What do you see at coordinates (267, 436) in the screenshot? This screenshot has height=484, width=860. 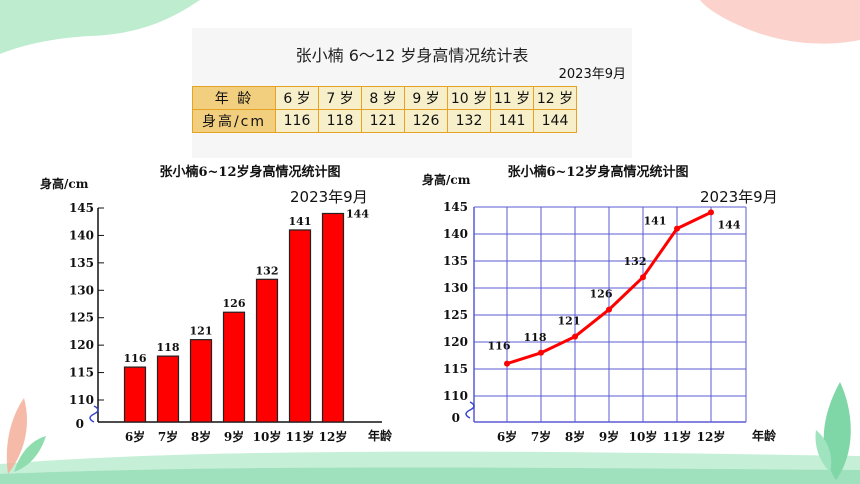 I see `bar-chart-x-tick-label: 10岁` at bounding box center [267, 436].